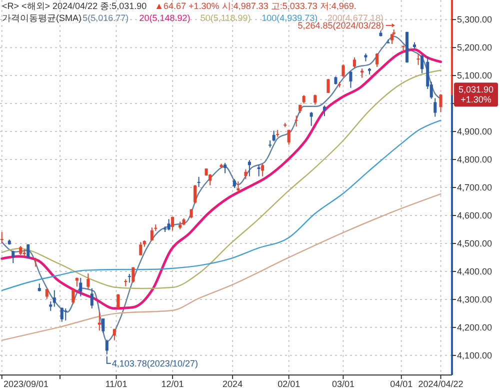  I want to click on y-tick-label: 4,700.00, so click(474, 187).